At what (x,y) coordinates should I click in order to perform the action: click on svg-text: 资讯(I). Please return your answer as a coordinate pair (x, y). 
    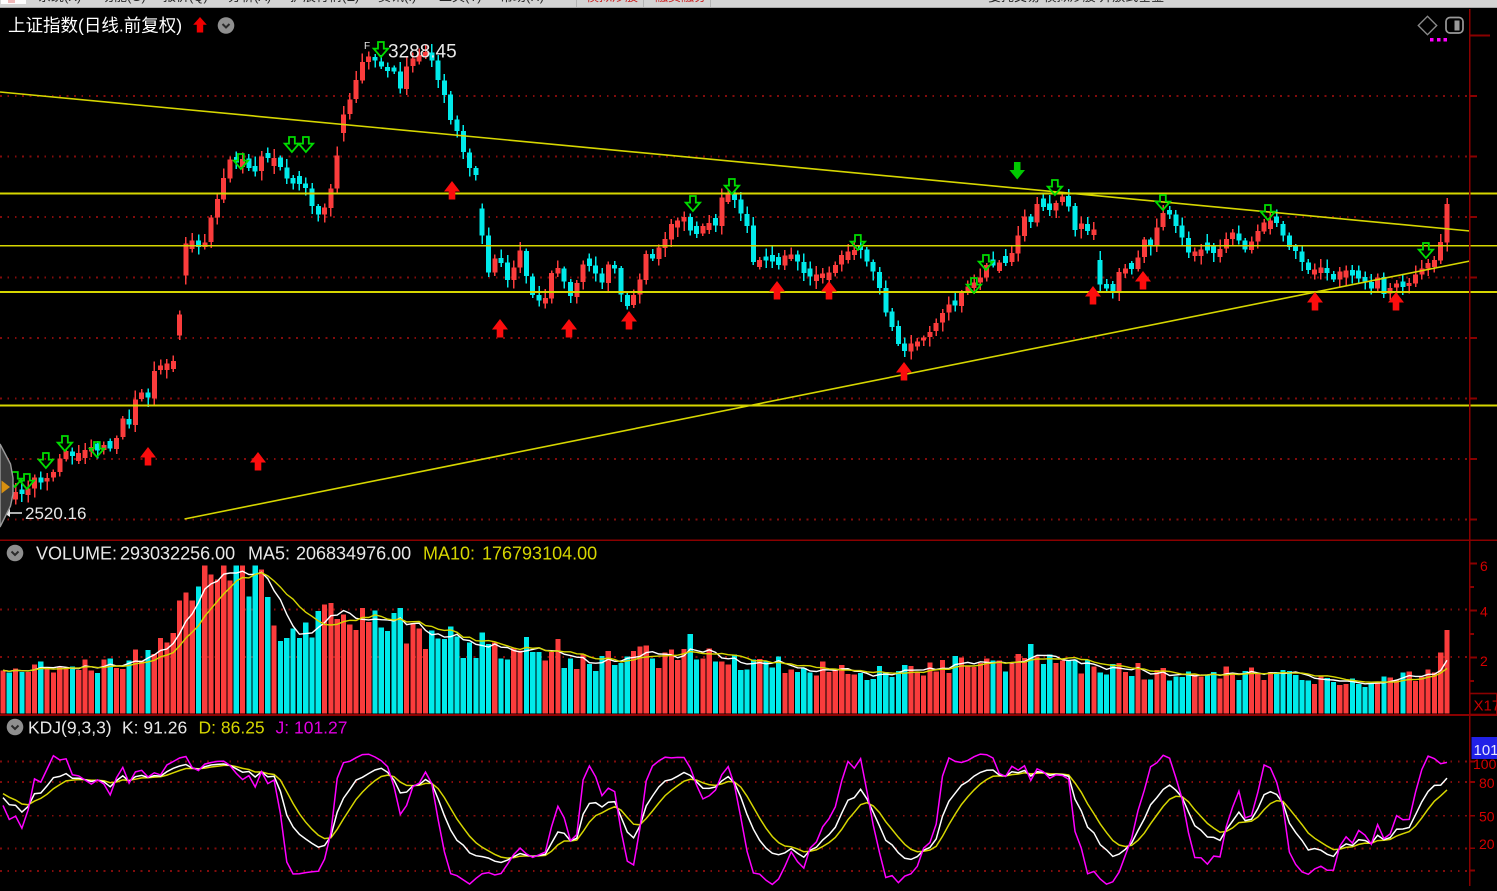
    Looking at the image, I should click on (397, 2).